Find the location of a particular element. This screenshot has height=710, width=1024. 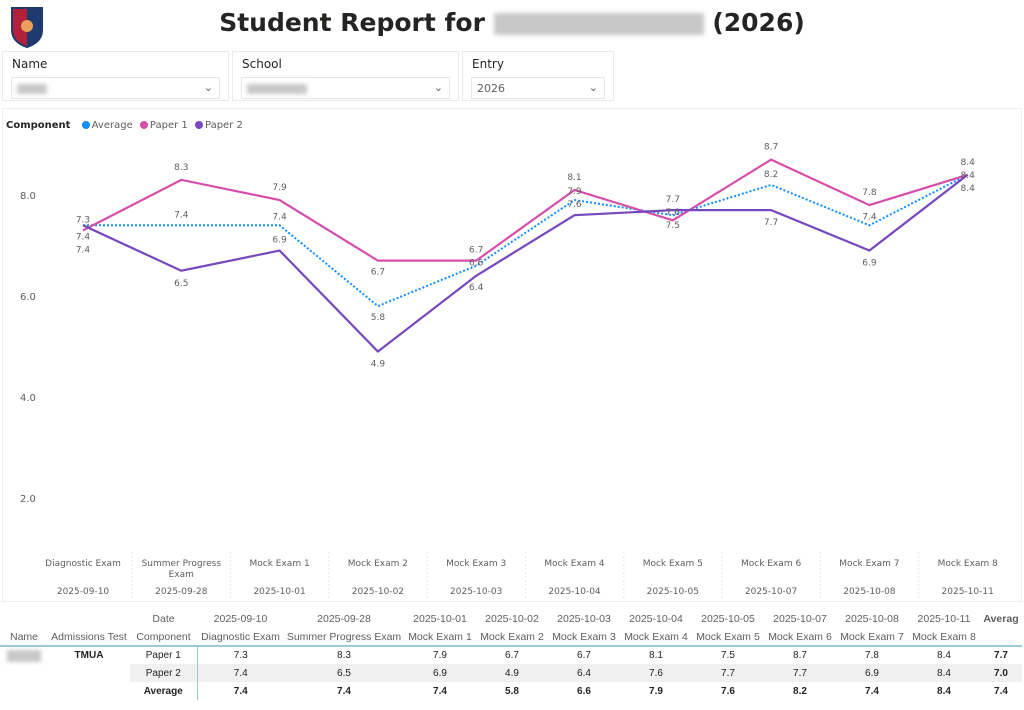

x-category-label: Mock Exam 2 is located at coordinates (378, 564).